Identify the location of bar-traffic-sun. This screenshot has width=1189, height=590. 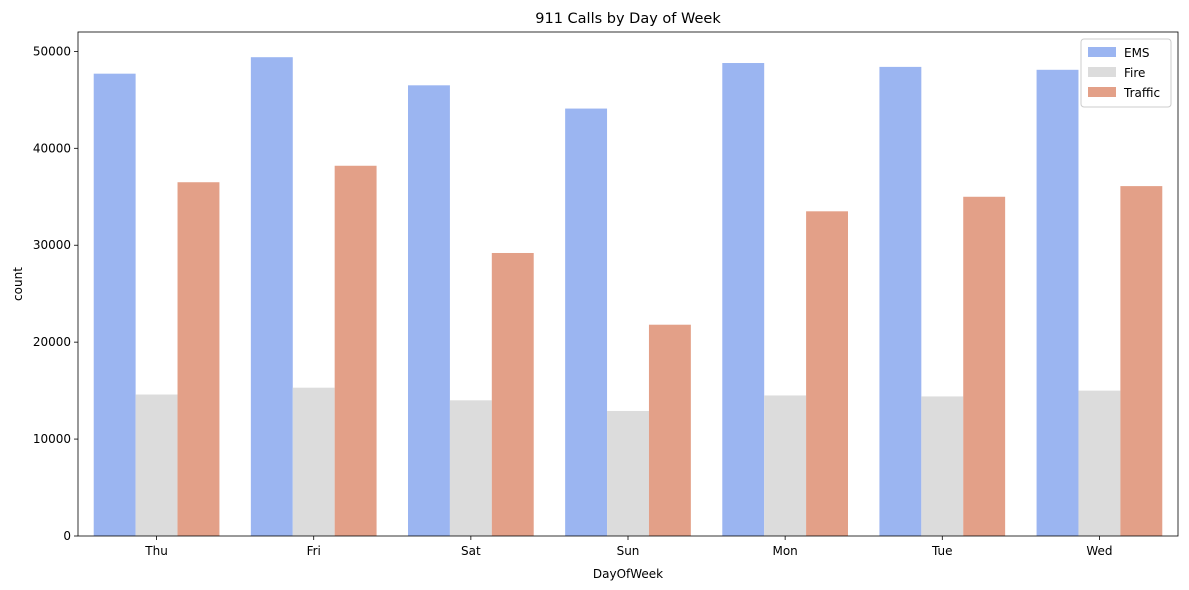
(669, 430).